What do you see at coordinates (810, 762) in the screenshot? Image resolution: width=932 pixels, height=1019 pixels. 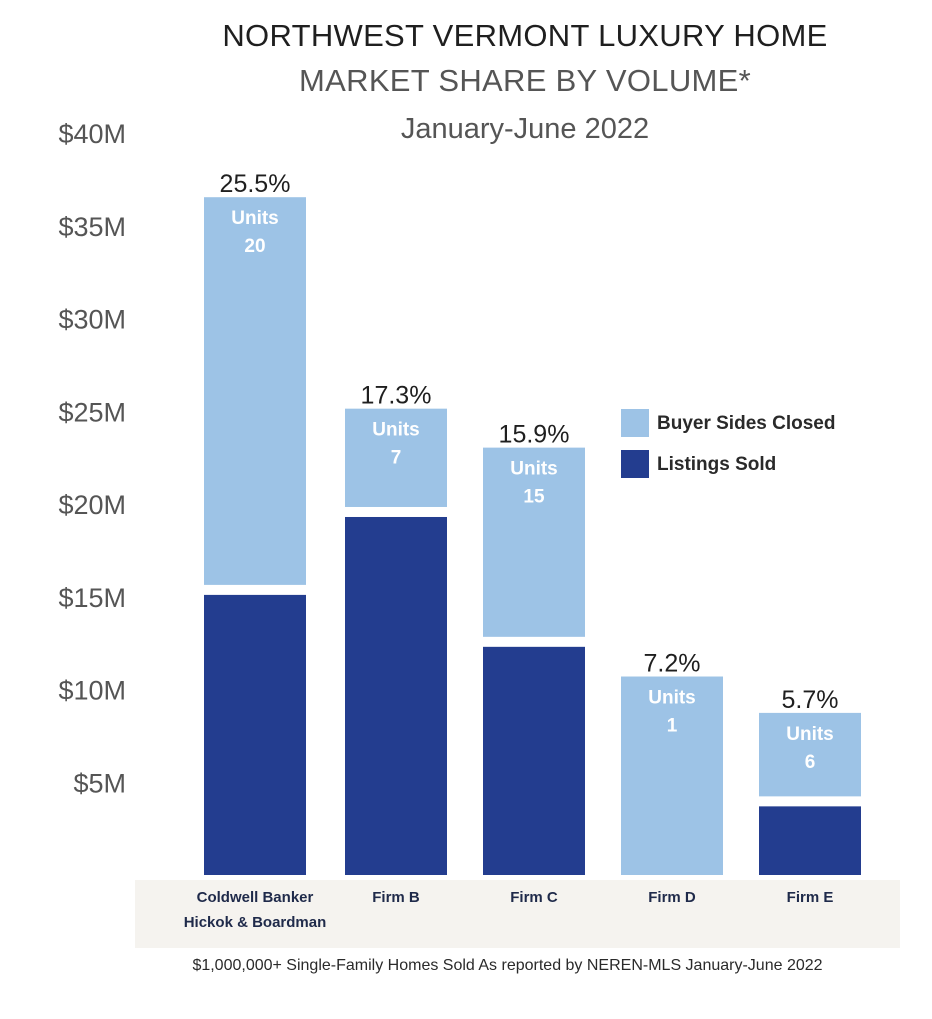 I see `units-value: 6` at bounding box center [810, 762].